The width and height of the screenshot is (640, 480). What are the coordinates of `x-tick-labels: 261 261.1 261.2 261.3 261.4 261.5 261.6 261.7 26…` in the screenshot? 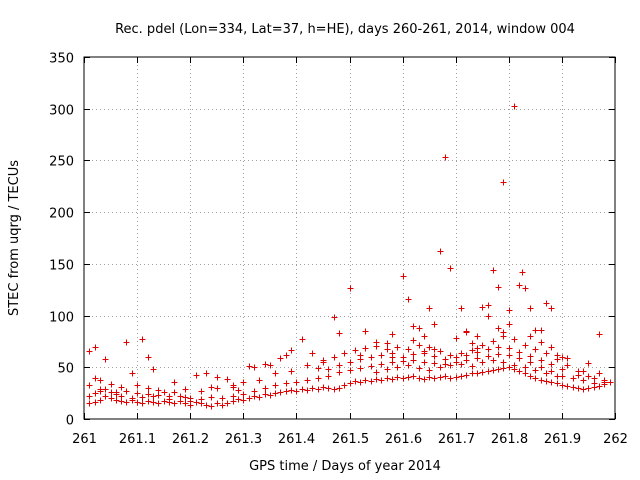 It's located at (350, 439).